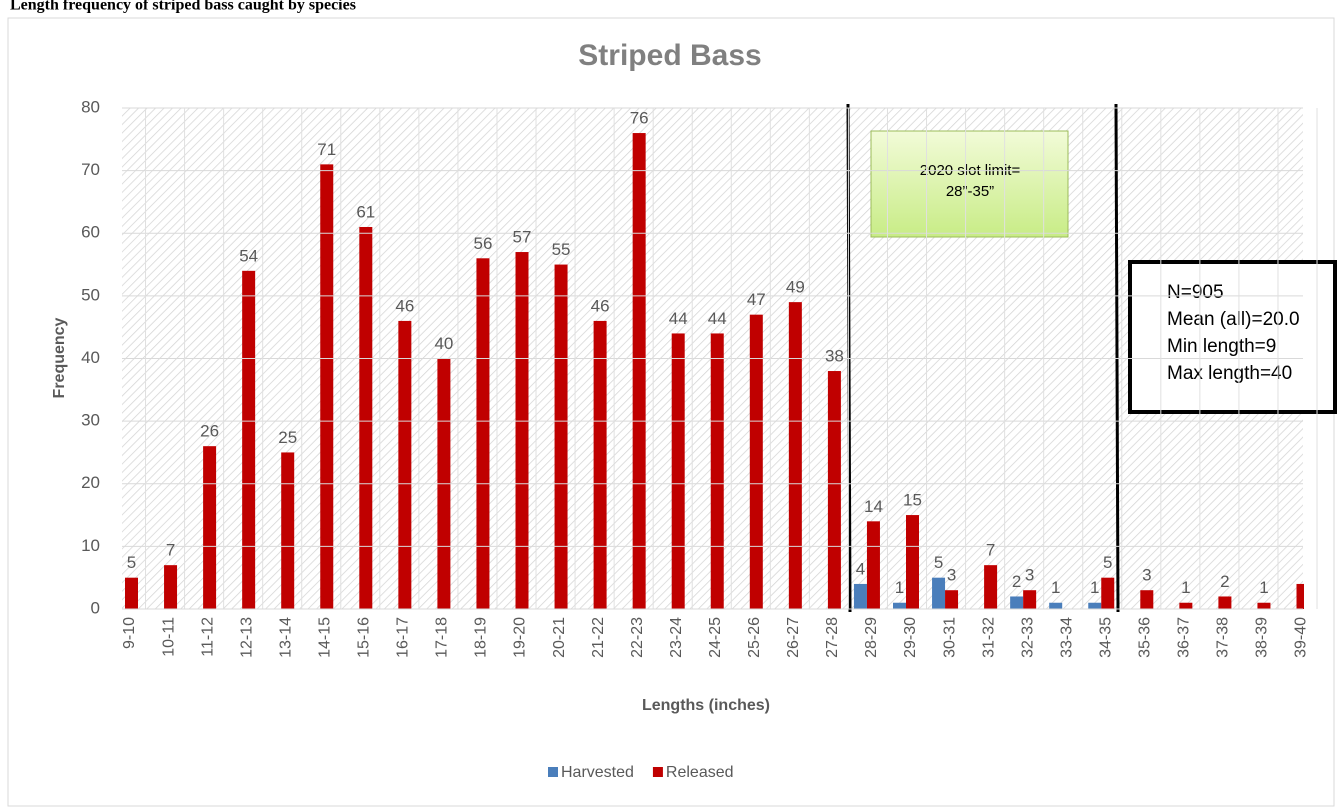 Image resolution: width=1343 pixels, height=810 pixels. I want to click on data-label: 49, so click(795, 287).